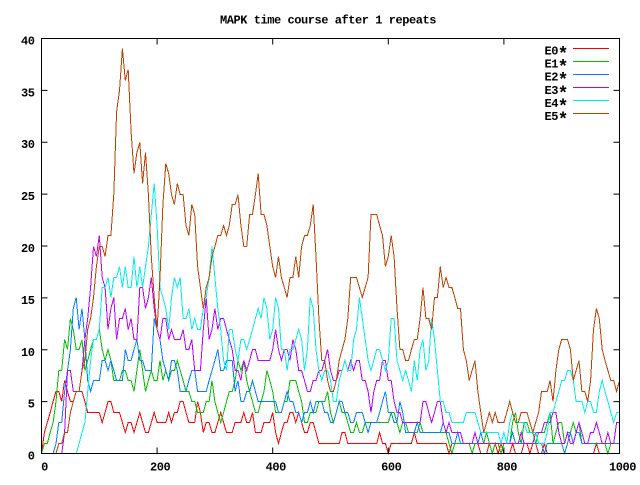 The height and width of the screenshot is (485, 640). I want to click on svg-text: 25, so click(28, 197).